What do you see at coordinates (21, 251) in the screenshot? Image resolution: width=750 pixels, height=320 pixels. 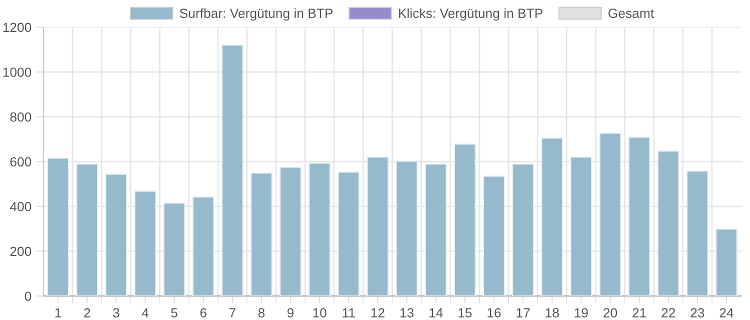 I see `y-tick-label: 200` at bounding box center [21, 251].